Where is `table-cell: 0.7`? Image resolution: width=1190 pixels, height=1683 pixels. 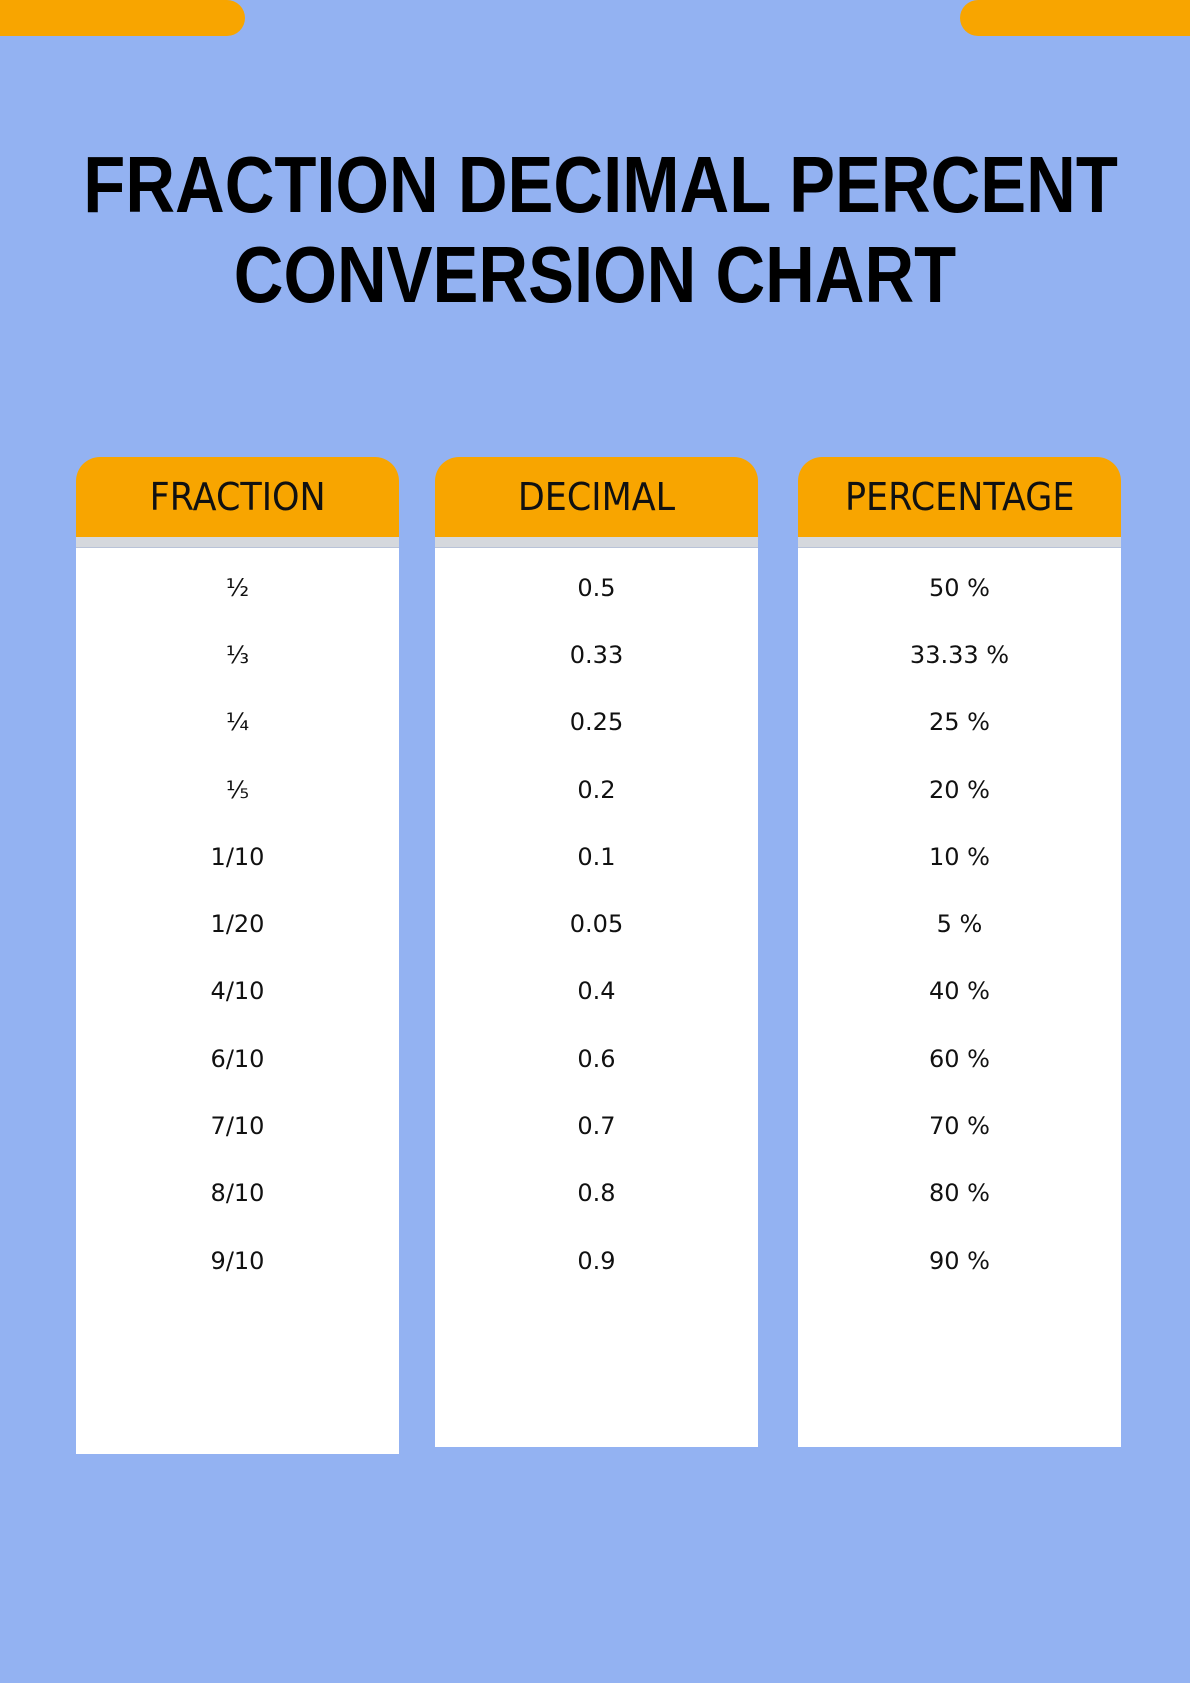 table-cell: 0.7 is located at coordinates (596, 1126).